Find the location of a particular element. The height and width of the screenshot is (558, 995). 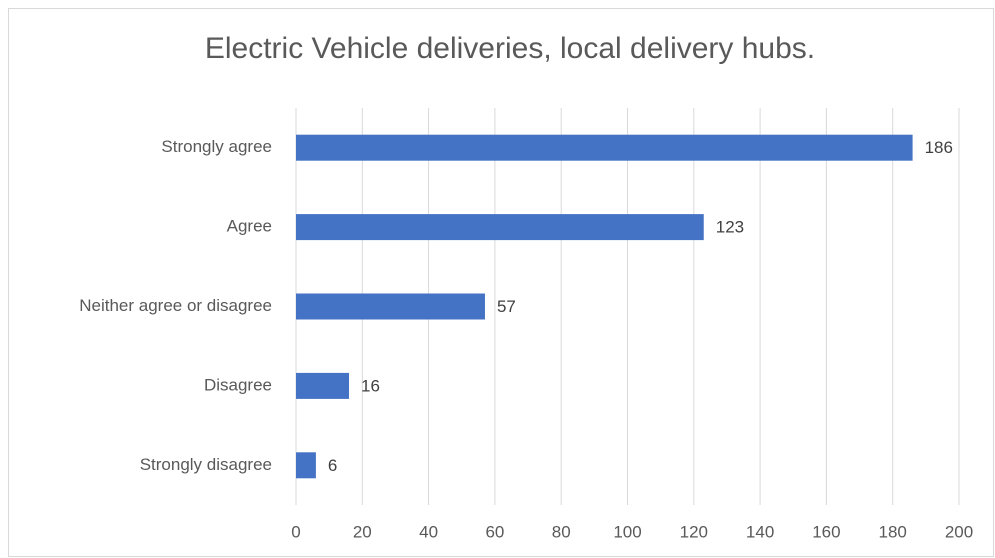

y-tick-label: Neither agree or disagree is located at coordinates (175, 305).